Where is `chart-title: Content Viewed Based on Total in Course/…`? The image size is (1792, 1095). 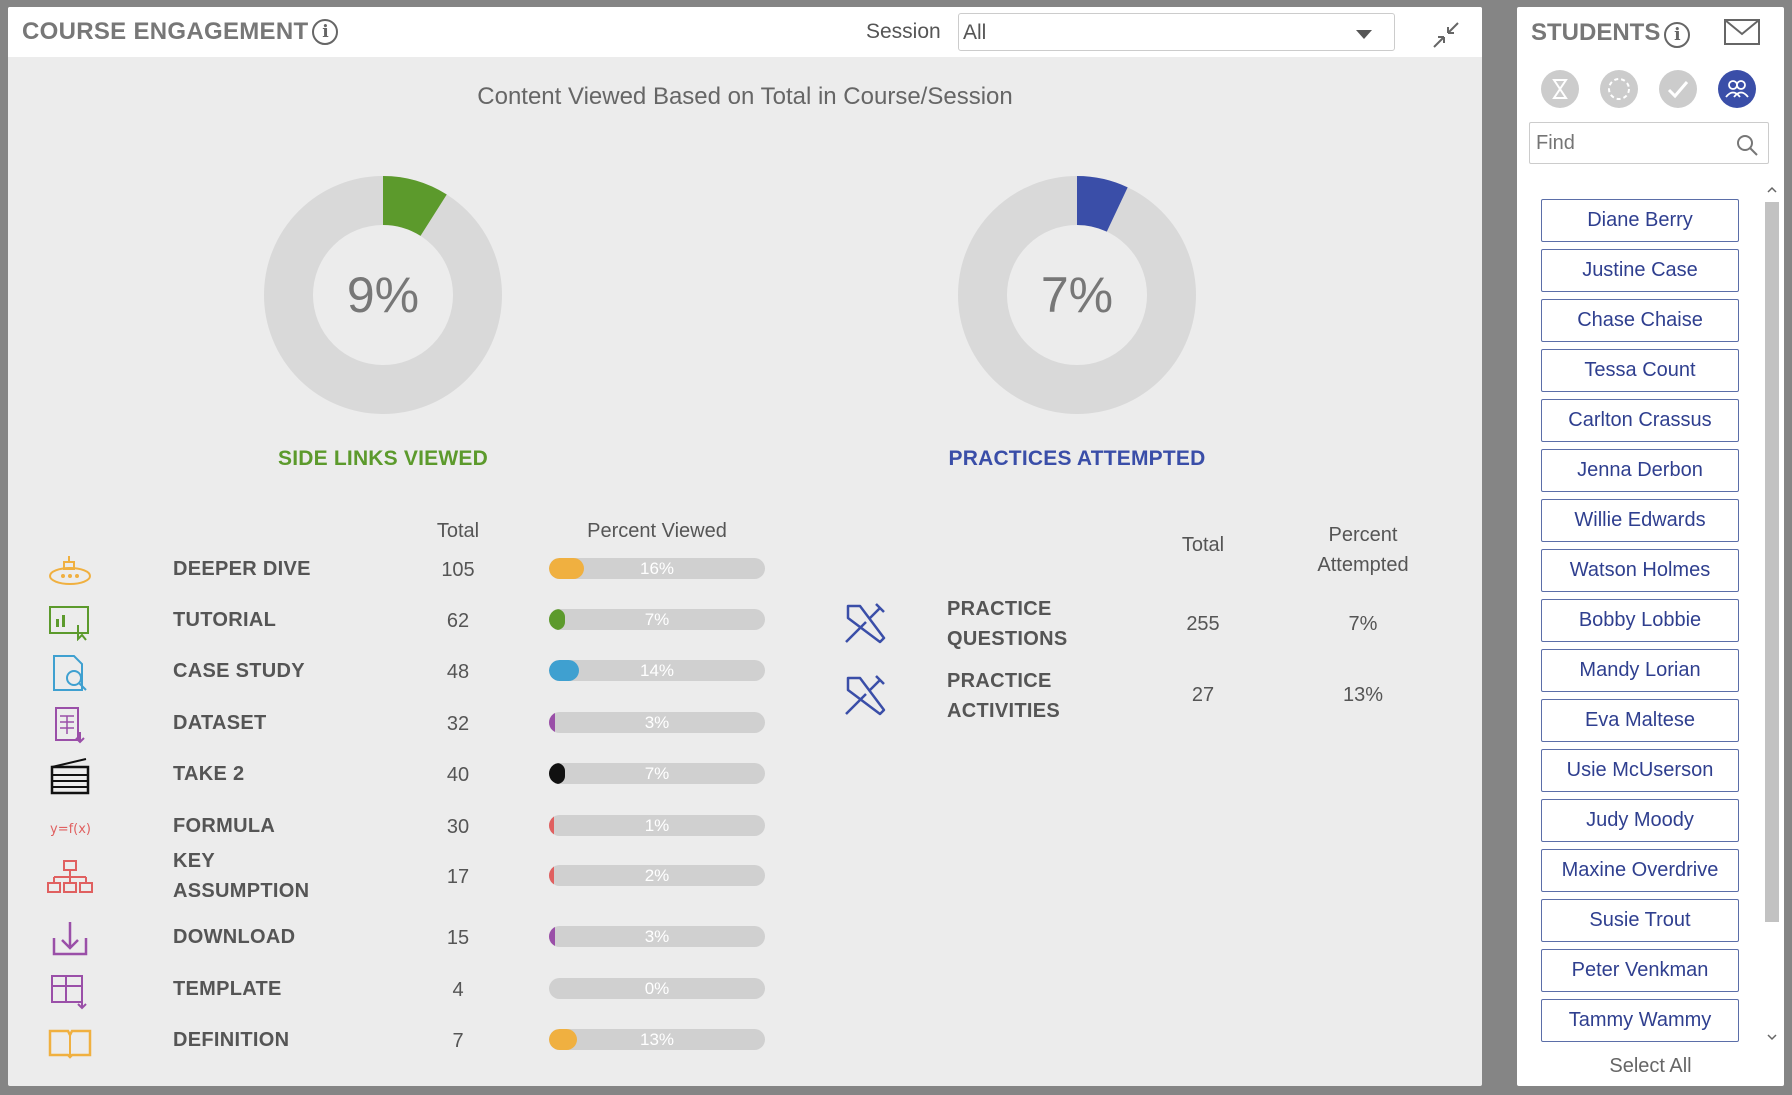 chart-title: Content Viewed Based on Total in Course/… is located at coordinates (745, 96).